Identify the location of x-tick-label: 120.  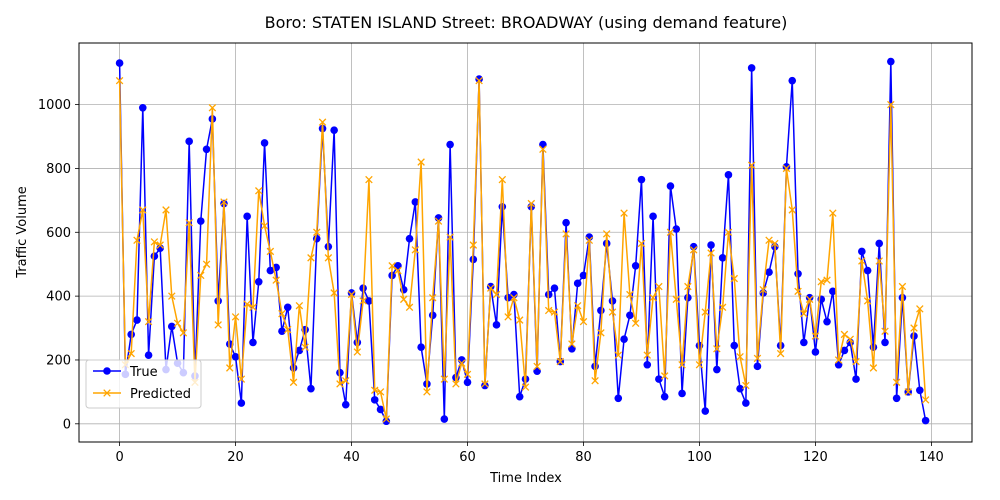
(815, 457).